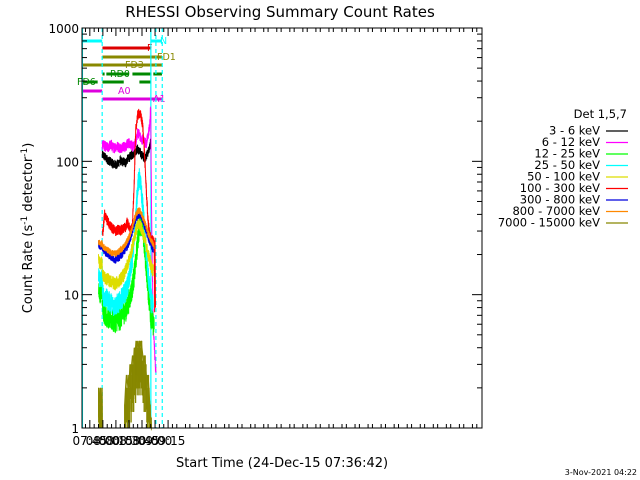  Describe the element at coordinates (134, 65) in the screenshot. I see `flag-label-fd3: FD3` at that location.